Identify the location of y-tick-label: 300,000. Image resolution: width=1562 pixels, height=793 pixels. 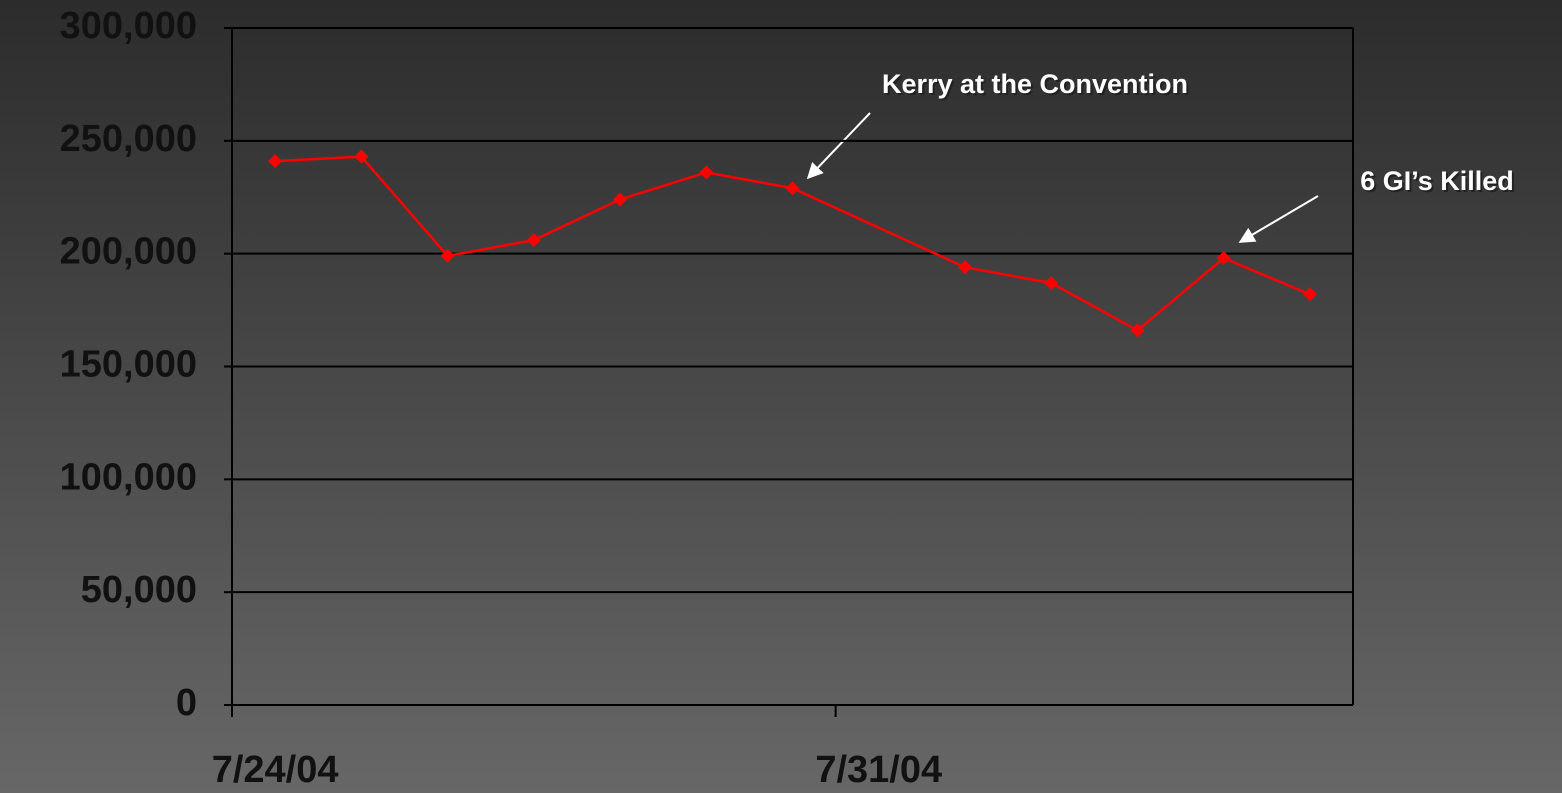
(128, 26).